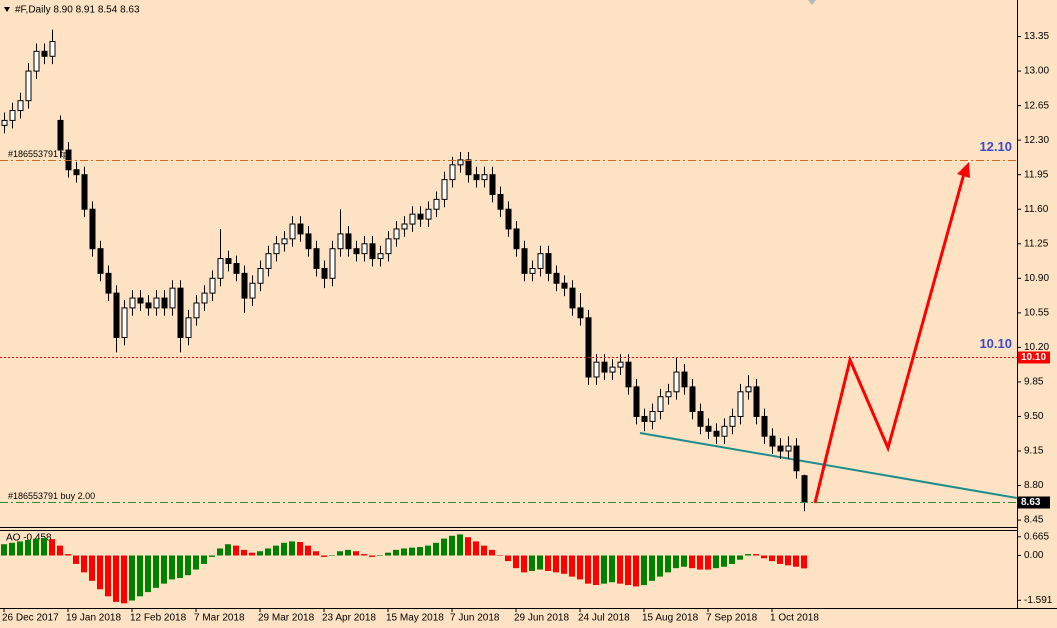 The width and height of the screenshot is (1057, 628). I want to click on level-annotation: 12.10, so click(995, 146).